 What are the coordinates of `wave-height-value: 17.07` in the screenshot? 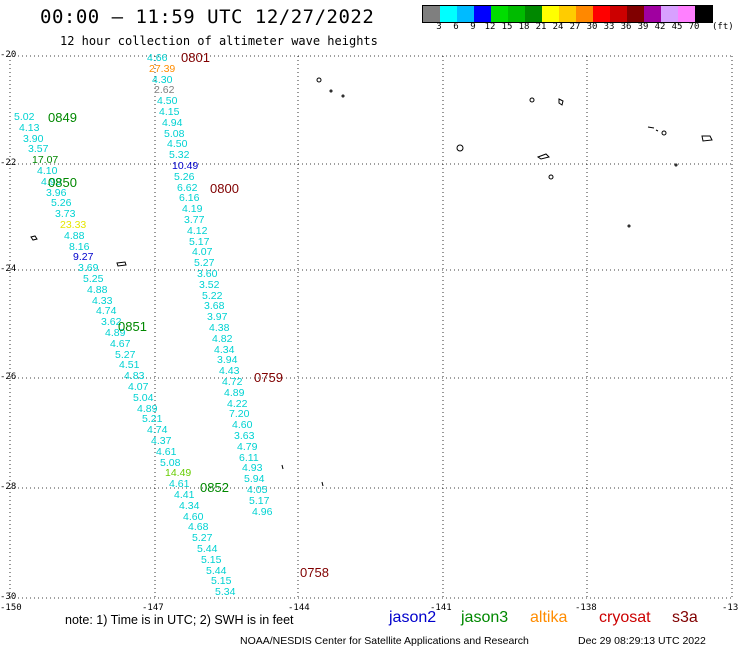 It's located at (45, 160).